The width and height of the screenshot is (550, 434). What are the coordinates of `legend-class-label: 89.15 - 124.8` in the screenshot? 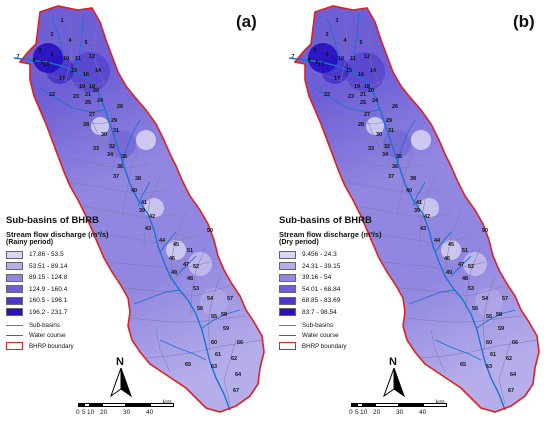 It's located at (48, 278).